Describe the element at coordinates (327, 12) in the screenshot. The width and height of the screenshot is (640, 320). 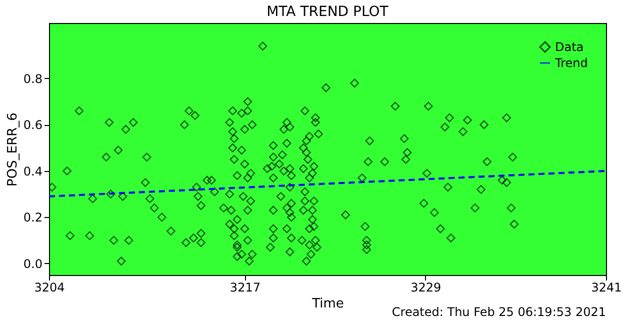
I see `chart-title: MTA TREND PLOT` at that location.